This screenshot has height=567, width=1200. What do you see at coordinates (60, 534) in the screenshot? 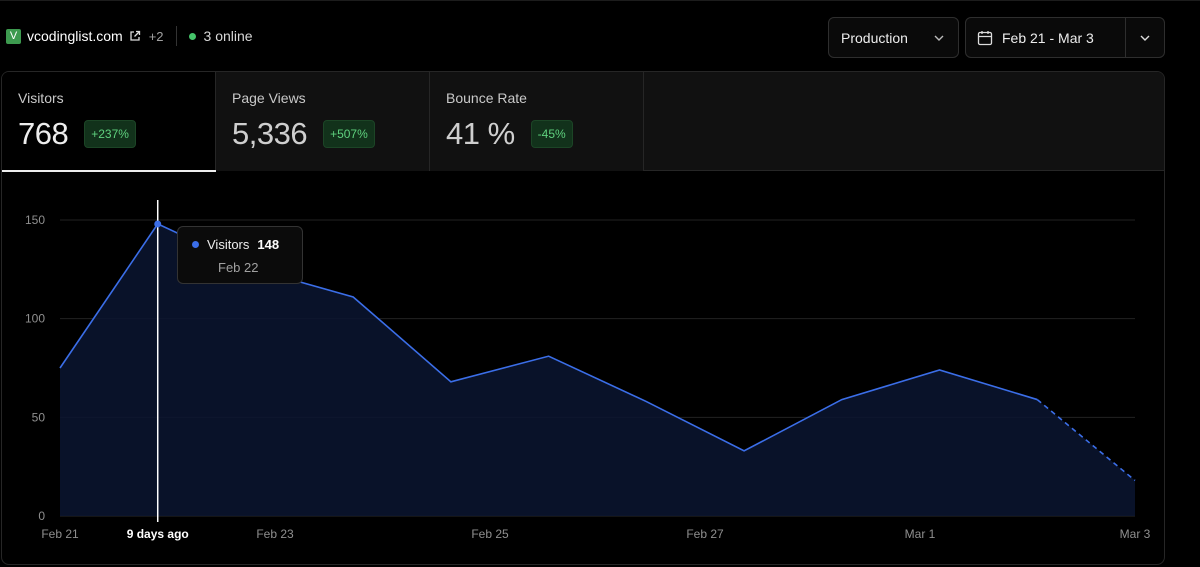
I see `x-tick-label: Feb 21` at bounding box center [60, 534].